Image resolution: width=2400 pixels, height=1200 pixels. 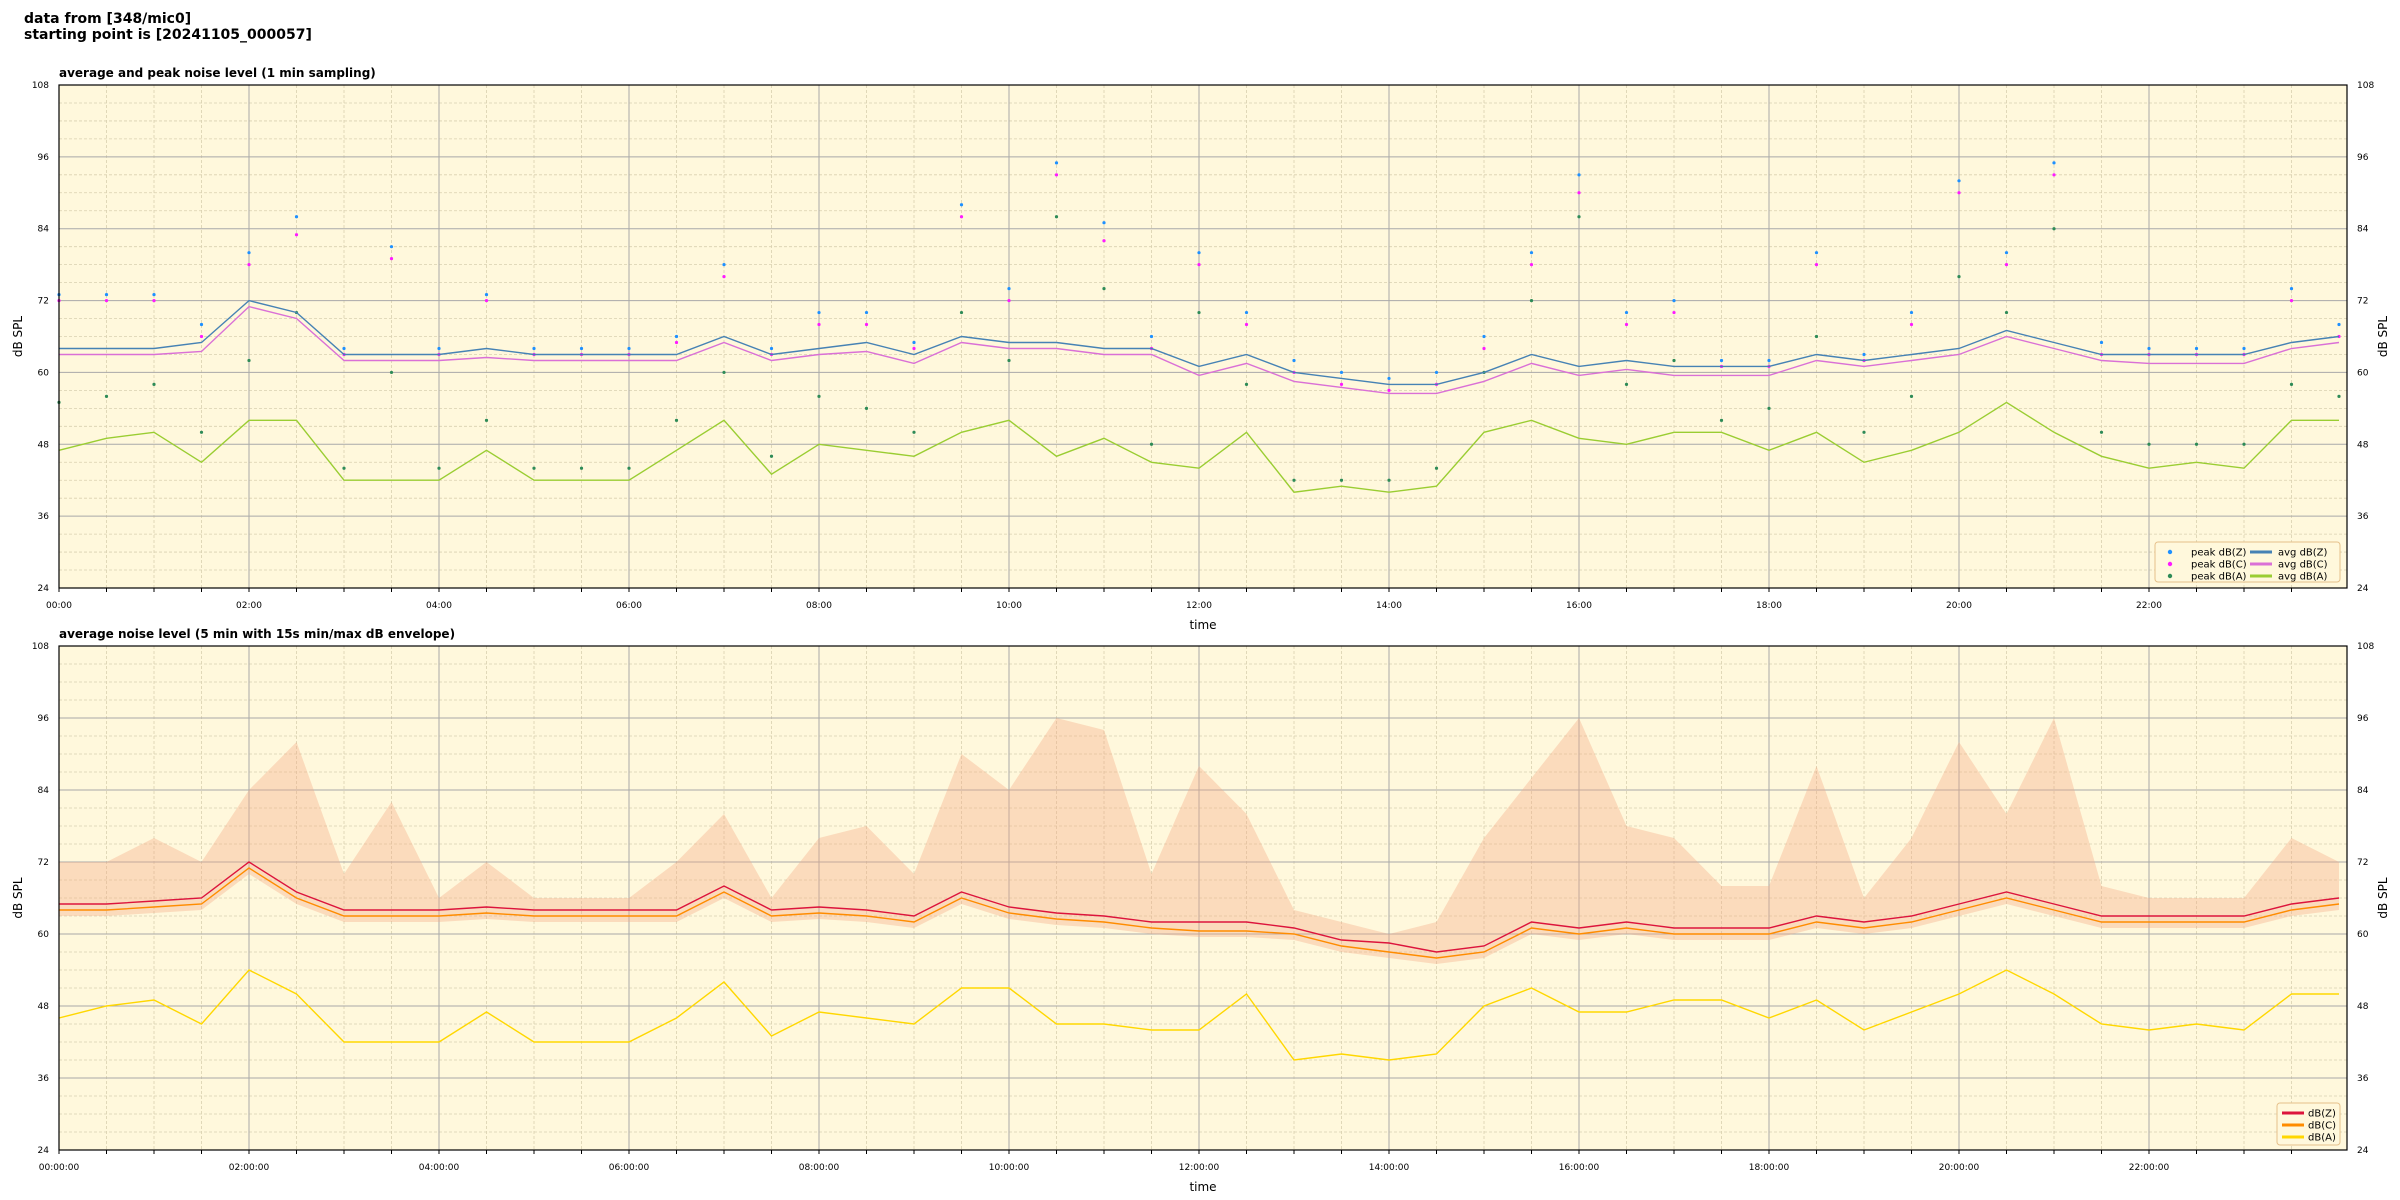 What do you see at coordinates (1009, 606) in the screenshot?
I see `x-tick-label: 10:00` at bounding box center [1009, 606].